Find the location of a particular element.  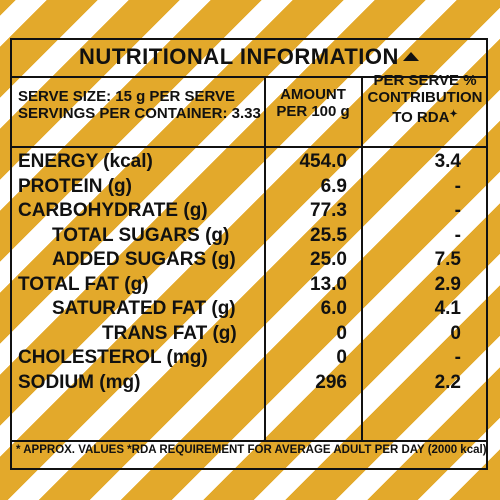

rda-header: PER SERVE % CONTRIBUTION TO RDA✦ is located at coordinates (425, 99).